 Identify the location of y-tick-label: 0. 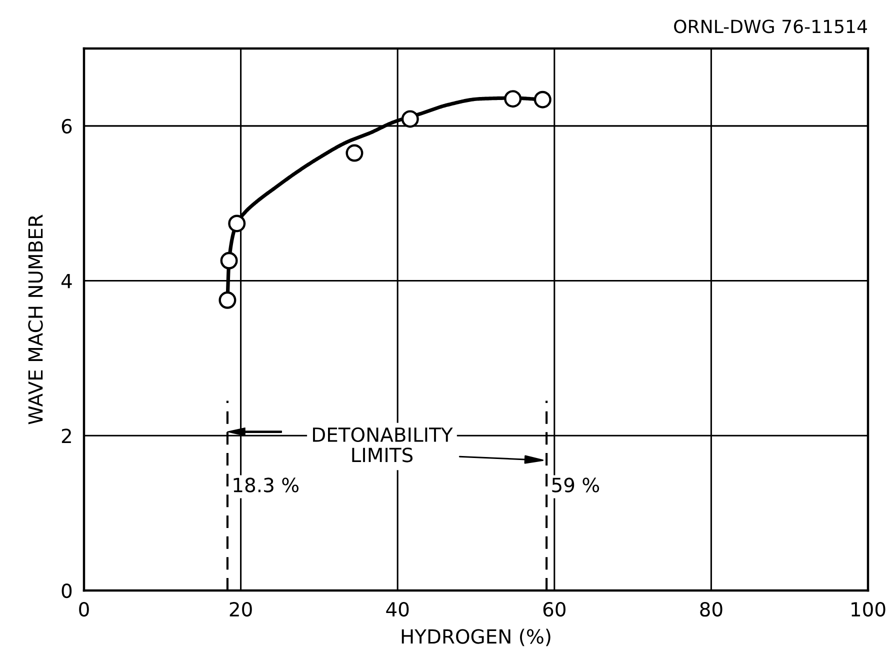
(67, 590).